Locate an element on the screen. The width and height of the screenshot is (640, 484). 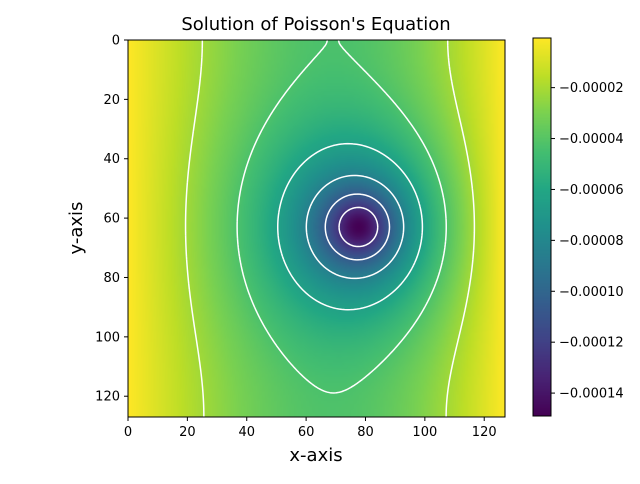
x-tick-label: 20 is located at coordinates (187, 432).